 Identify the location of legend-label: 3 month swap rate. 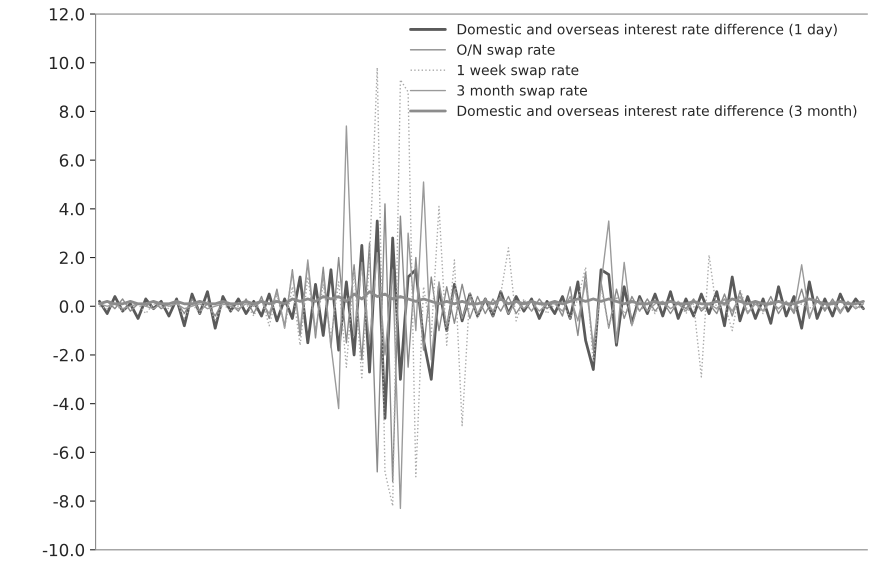
(522, 91).